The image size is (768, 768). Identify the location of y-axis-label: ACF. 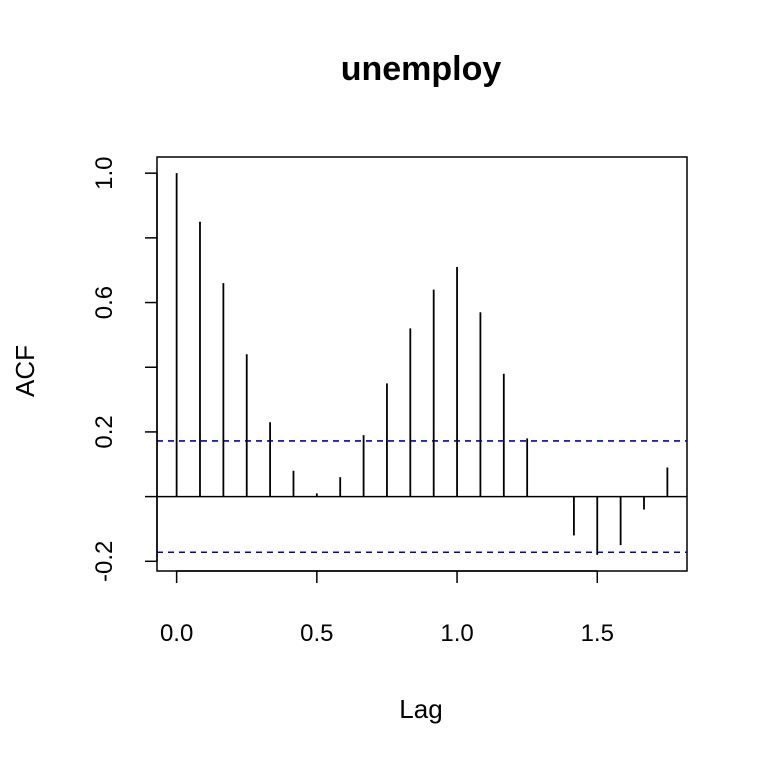
(25, 371).